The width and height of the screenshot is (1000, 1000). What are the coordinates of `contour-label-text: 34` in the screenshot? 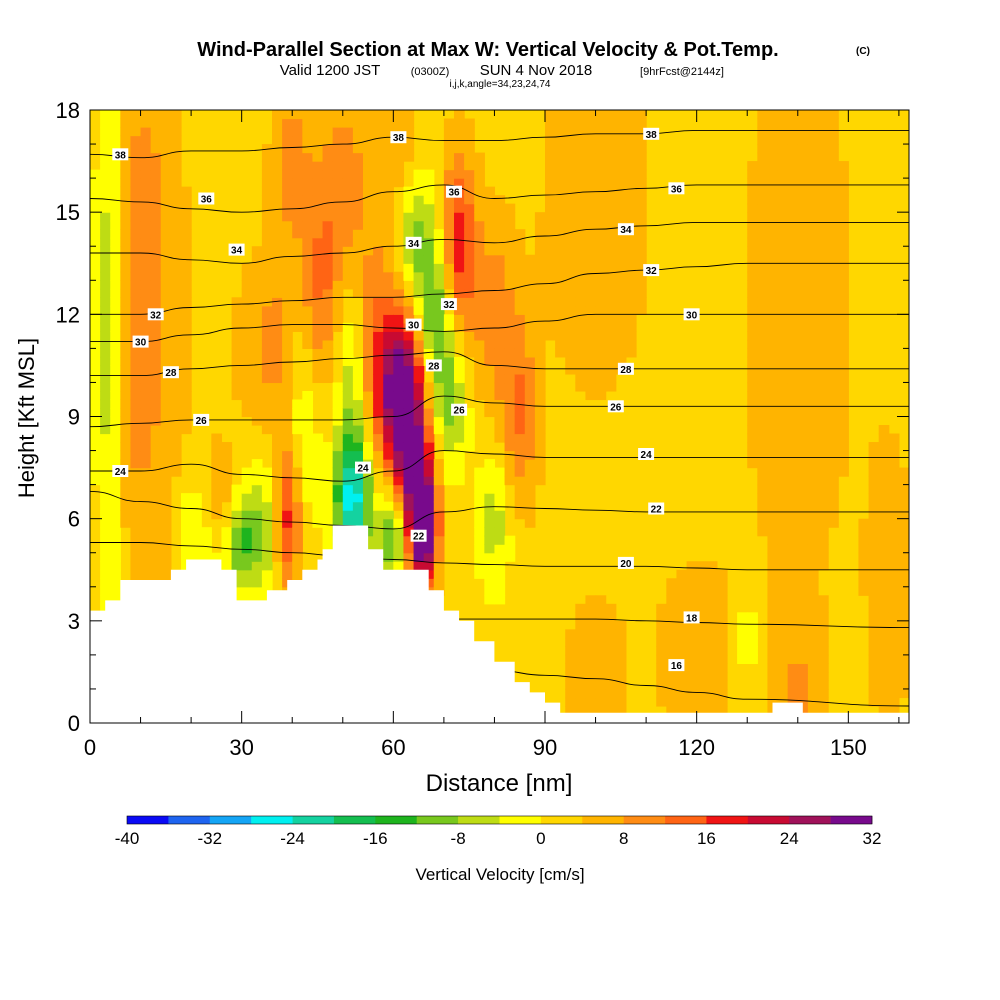 It's located at (626, 230).